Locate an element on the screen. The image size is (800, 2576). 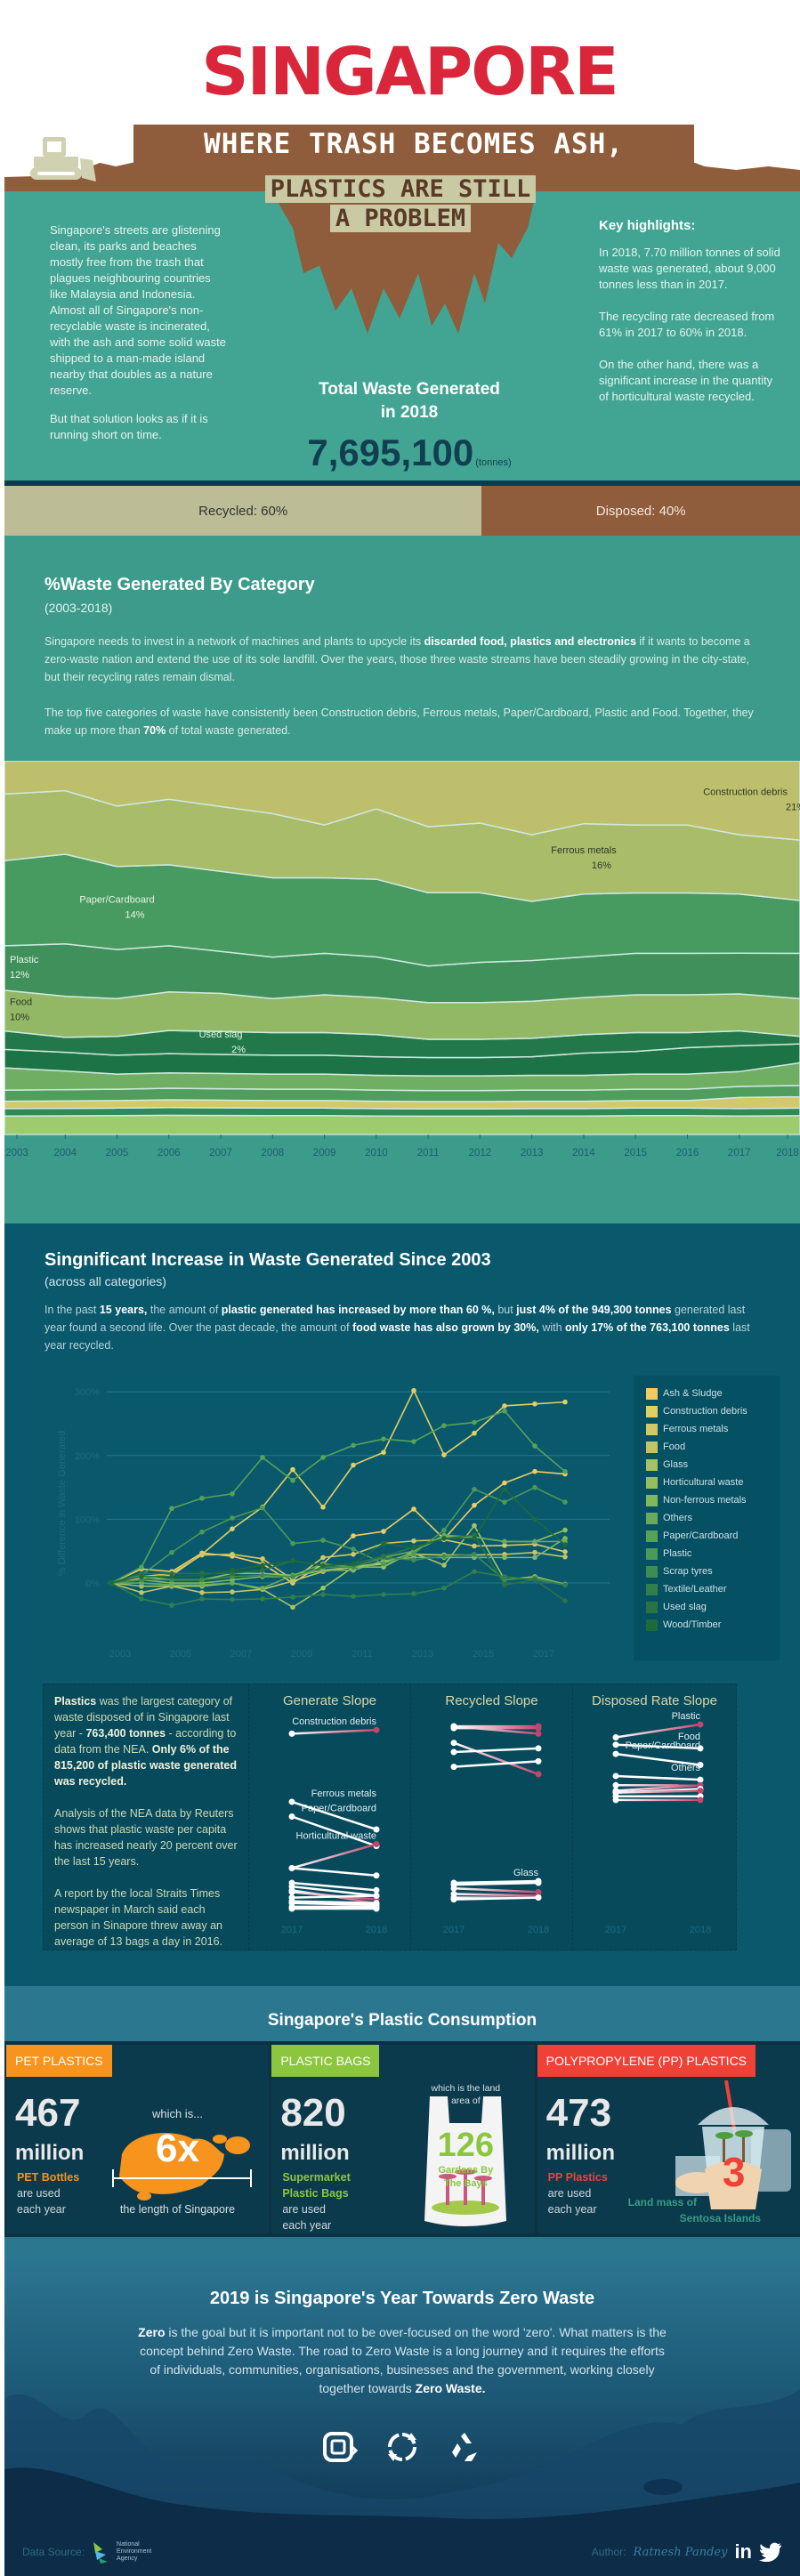
legend-item: Used slag is located at coordinates (706, 1607).